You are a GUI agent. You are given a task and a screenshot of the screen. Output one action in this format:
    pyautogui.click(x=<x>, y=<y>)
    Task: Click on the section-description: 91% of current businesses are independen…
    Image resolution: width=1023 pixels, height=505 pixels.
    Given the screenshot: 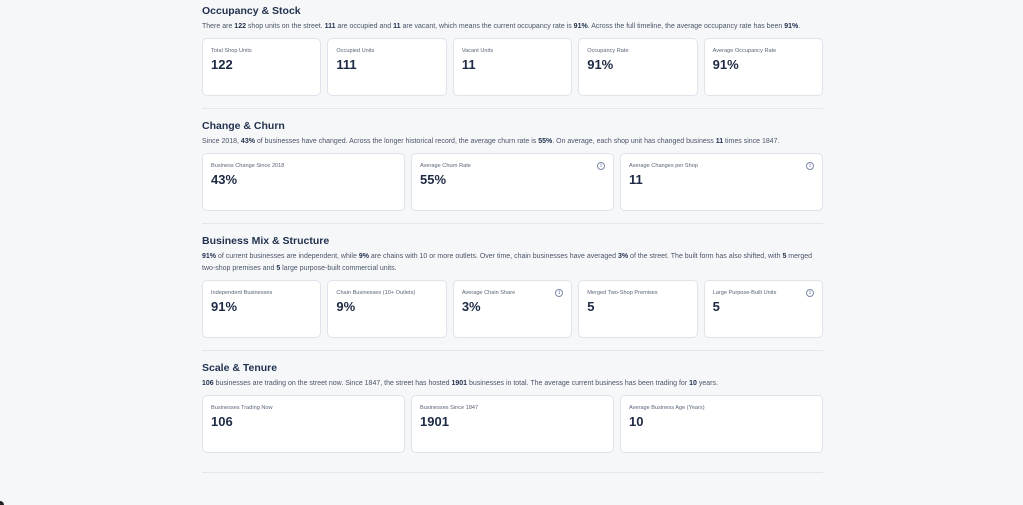 What is the action you would take?
    pyautogui.click(x=511, y=263)
    